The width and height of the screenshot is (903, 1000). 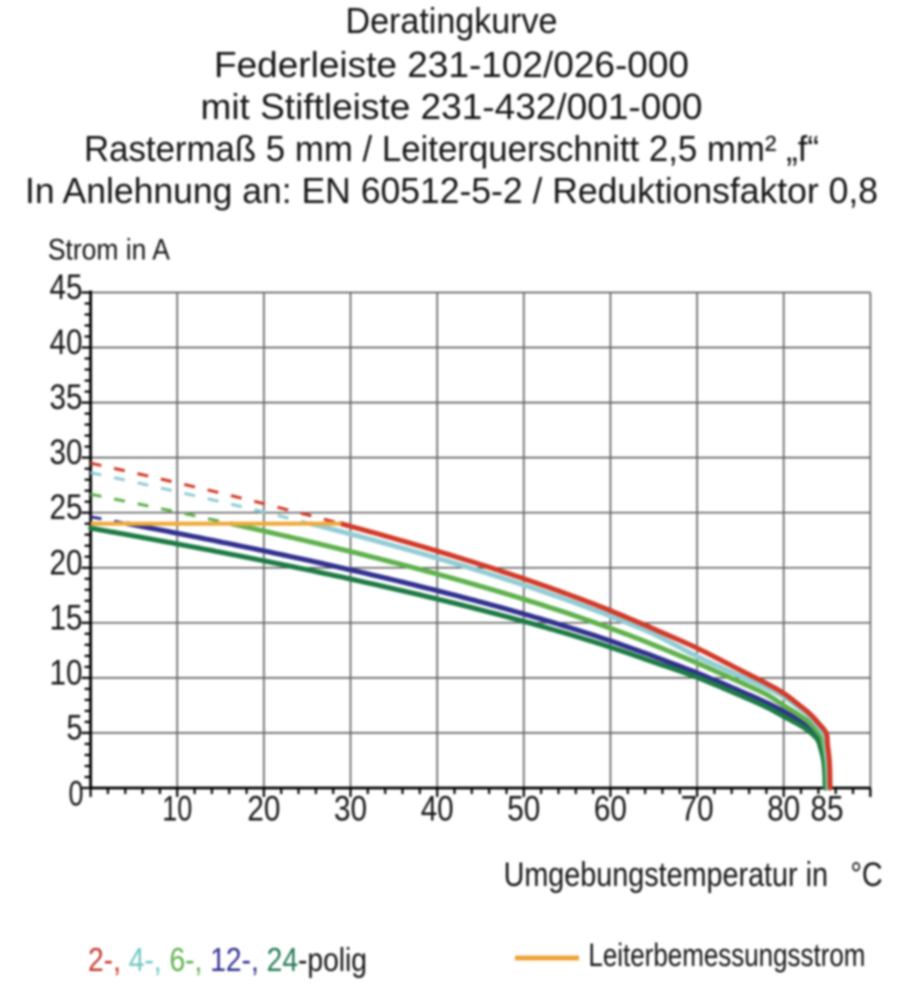 What do you see at coordinates (452, 106) in the screenshot?
I see `svg-text:mit Stiftleiste 231-432/001-00: mit Stiftleiste 231-432/001-000` at bounding box center [452, 106].